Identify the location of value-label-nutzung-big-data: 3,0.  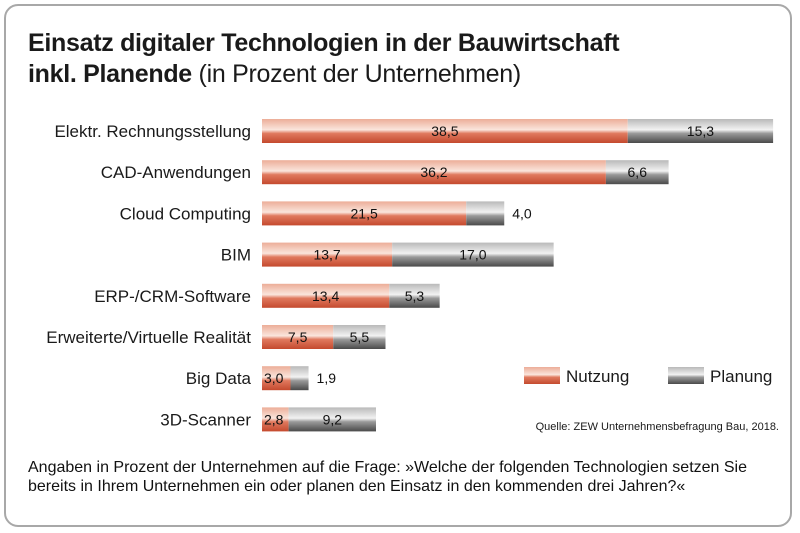
(274, 378).